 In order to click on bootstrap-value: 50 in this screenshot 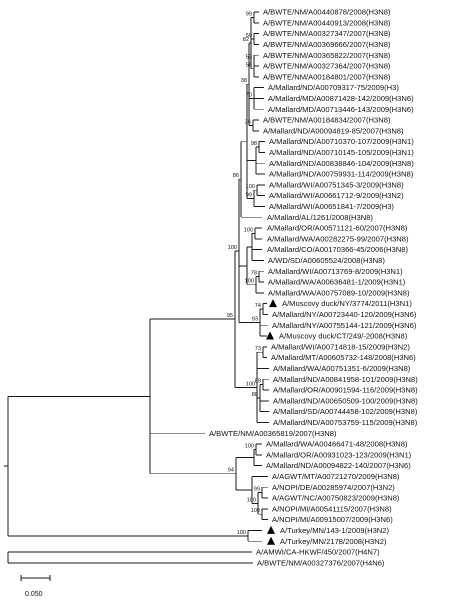, I will do `click(249, 36)`.